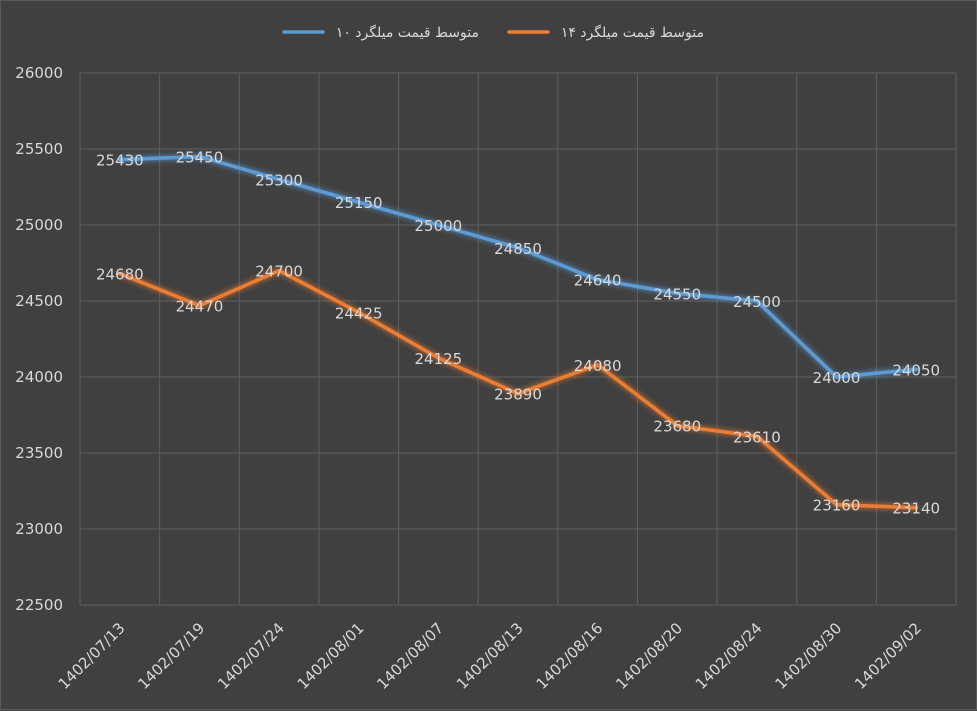 This screenshot has width=977, height=711. I want to click on data-label: 23140, so click(916, 509).